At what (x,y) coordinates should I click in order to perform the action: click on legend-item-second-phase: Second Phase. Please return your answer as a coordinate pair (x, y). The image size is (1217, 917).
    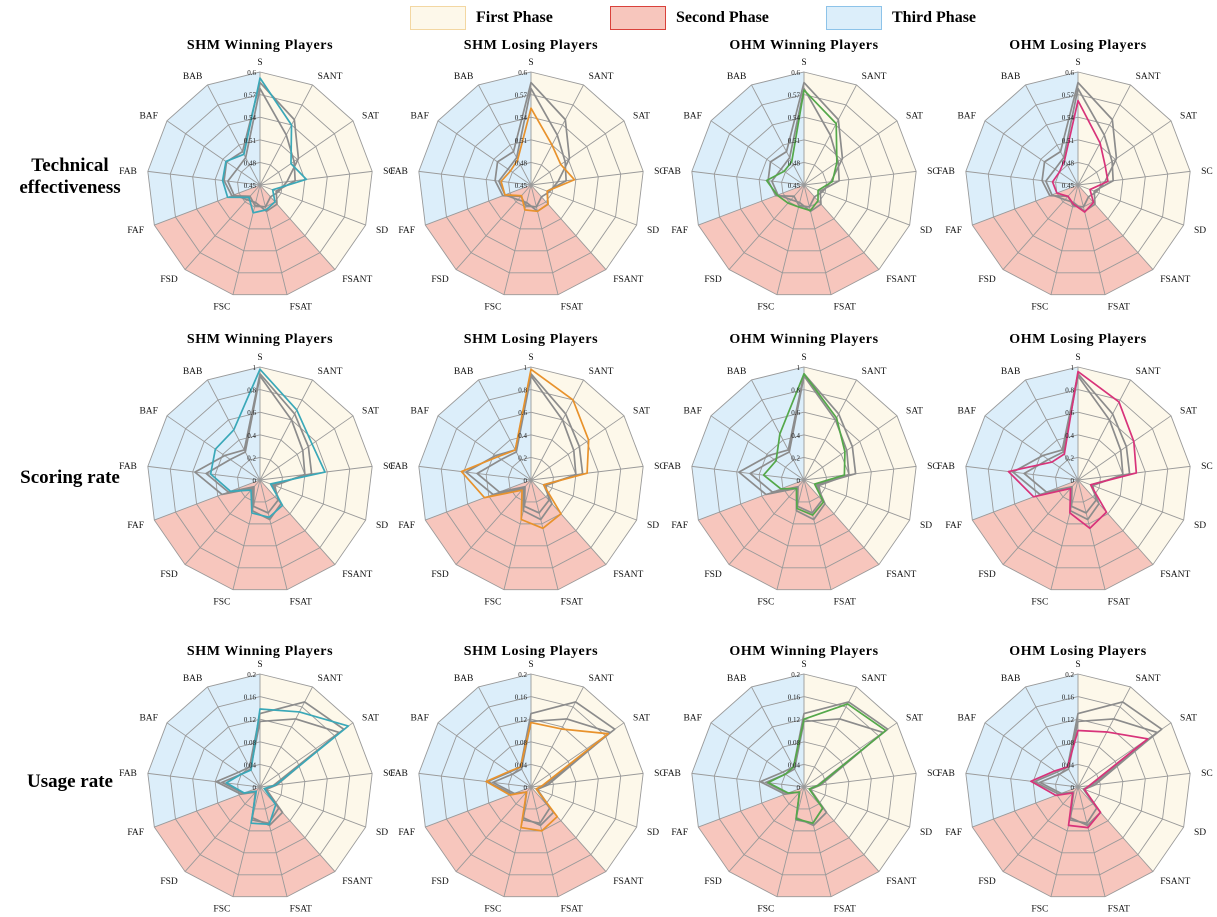
    Looking at the image, I should click on (689, 18).